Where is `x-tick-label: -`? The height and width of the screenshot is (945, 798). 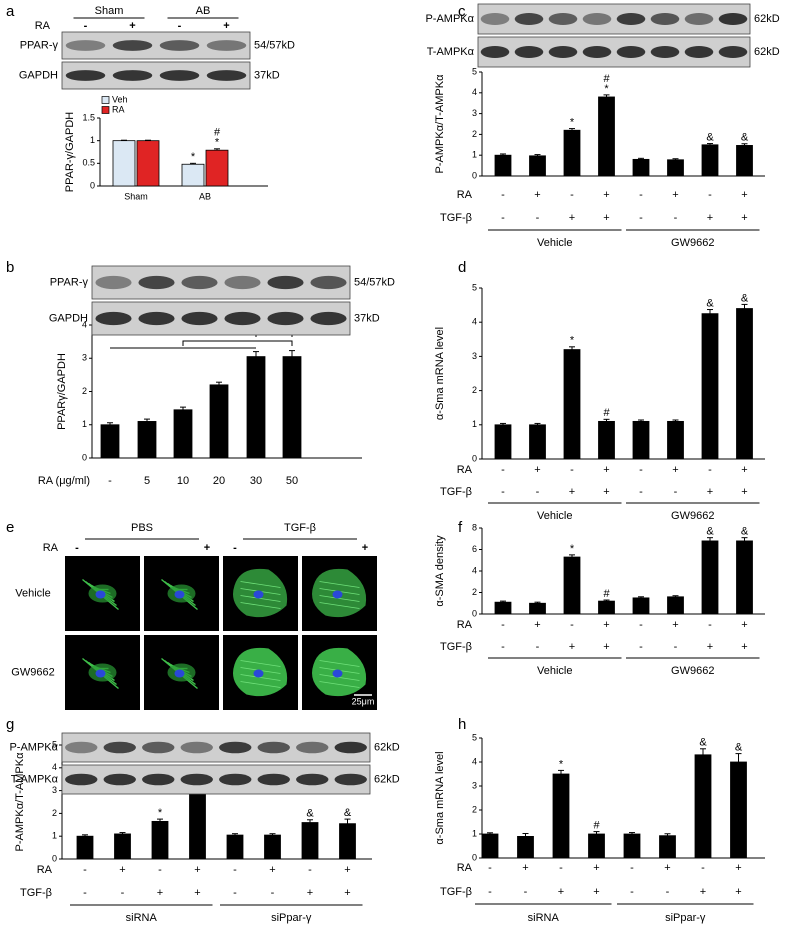
x-tick-label: - is located at coordinates (110, 481).